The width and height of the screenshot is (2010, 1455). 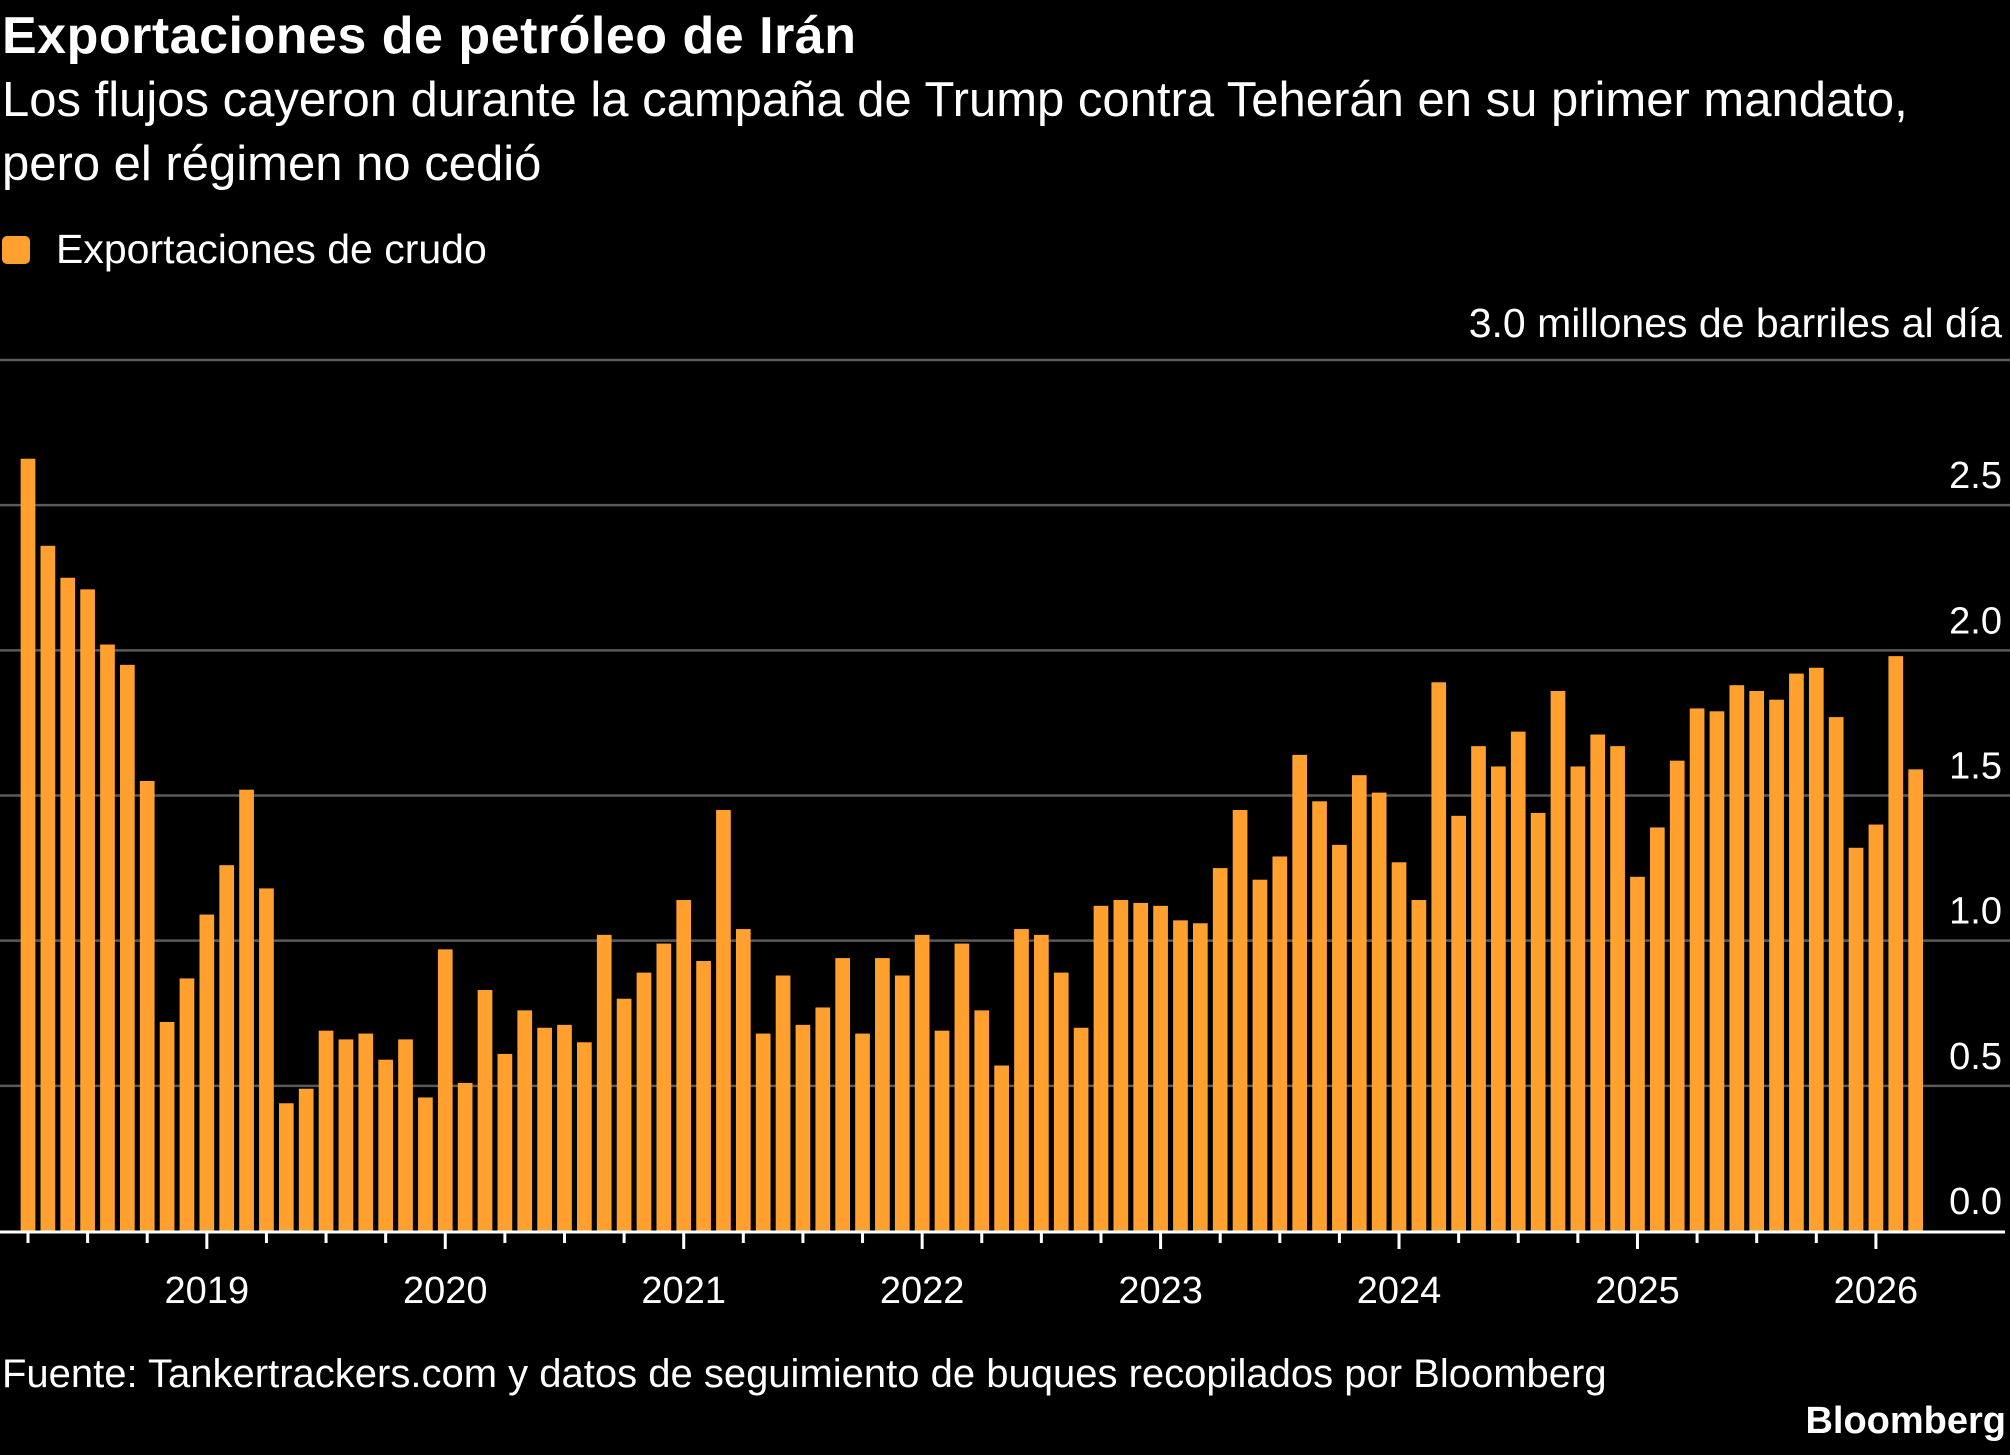 I want to click on x-tick-label: 2022, so click(x=922, y=1291).